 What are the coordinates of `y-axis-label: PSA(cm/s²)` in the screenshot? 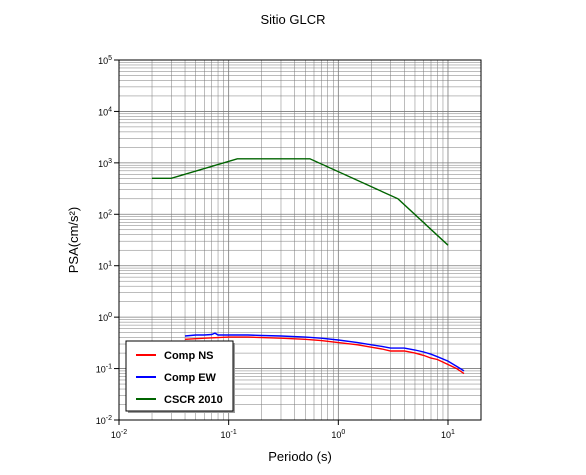 It's located at (73, 240).